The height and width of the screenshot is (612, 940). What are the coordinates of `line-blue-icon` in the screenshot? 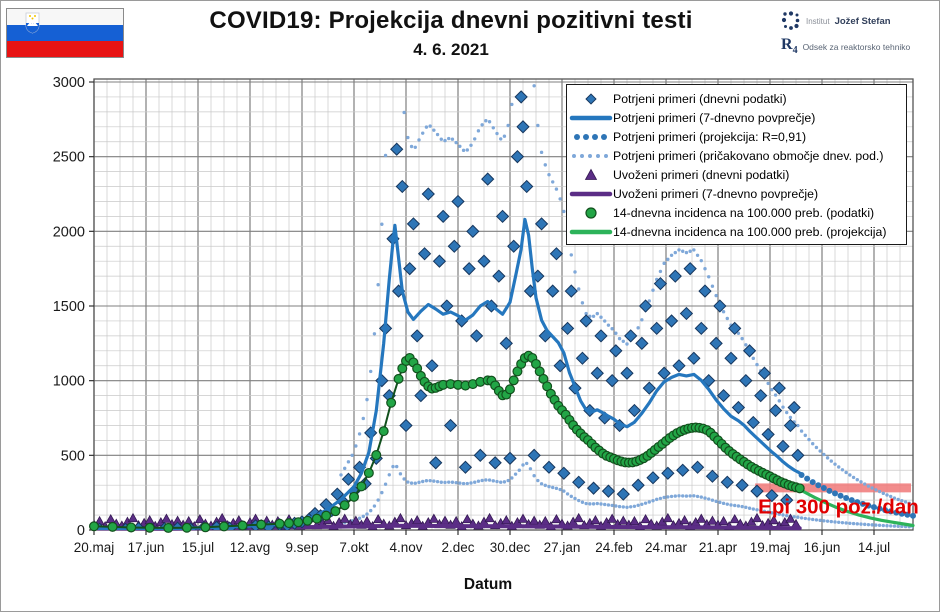 It's located at (591, 117).